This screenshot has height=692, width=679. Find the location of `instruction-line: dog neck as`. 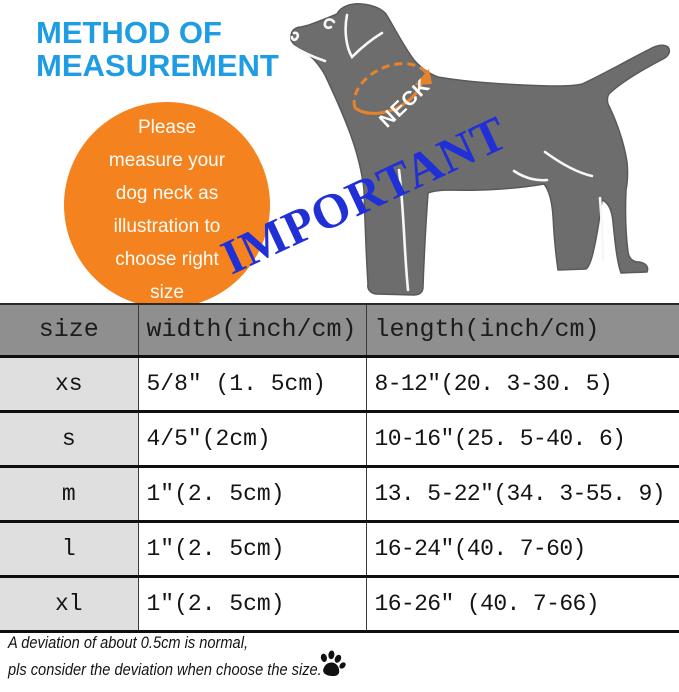

instruction-line: dog neck as is located at coordinates (167, 193).